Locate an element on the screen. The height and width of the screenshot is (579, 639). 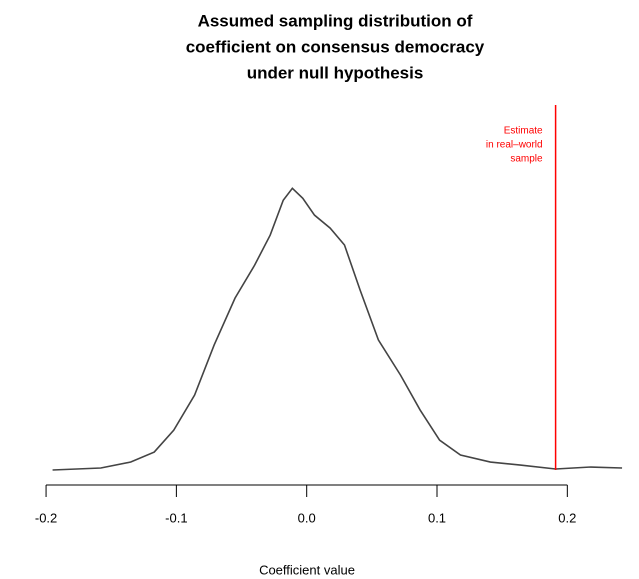
x-tick-label: -0.2 is located at coordinates (46, 517).